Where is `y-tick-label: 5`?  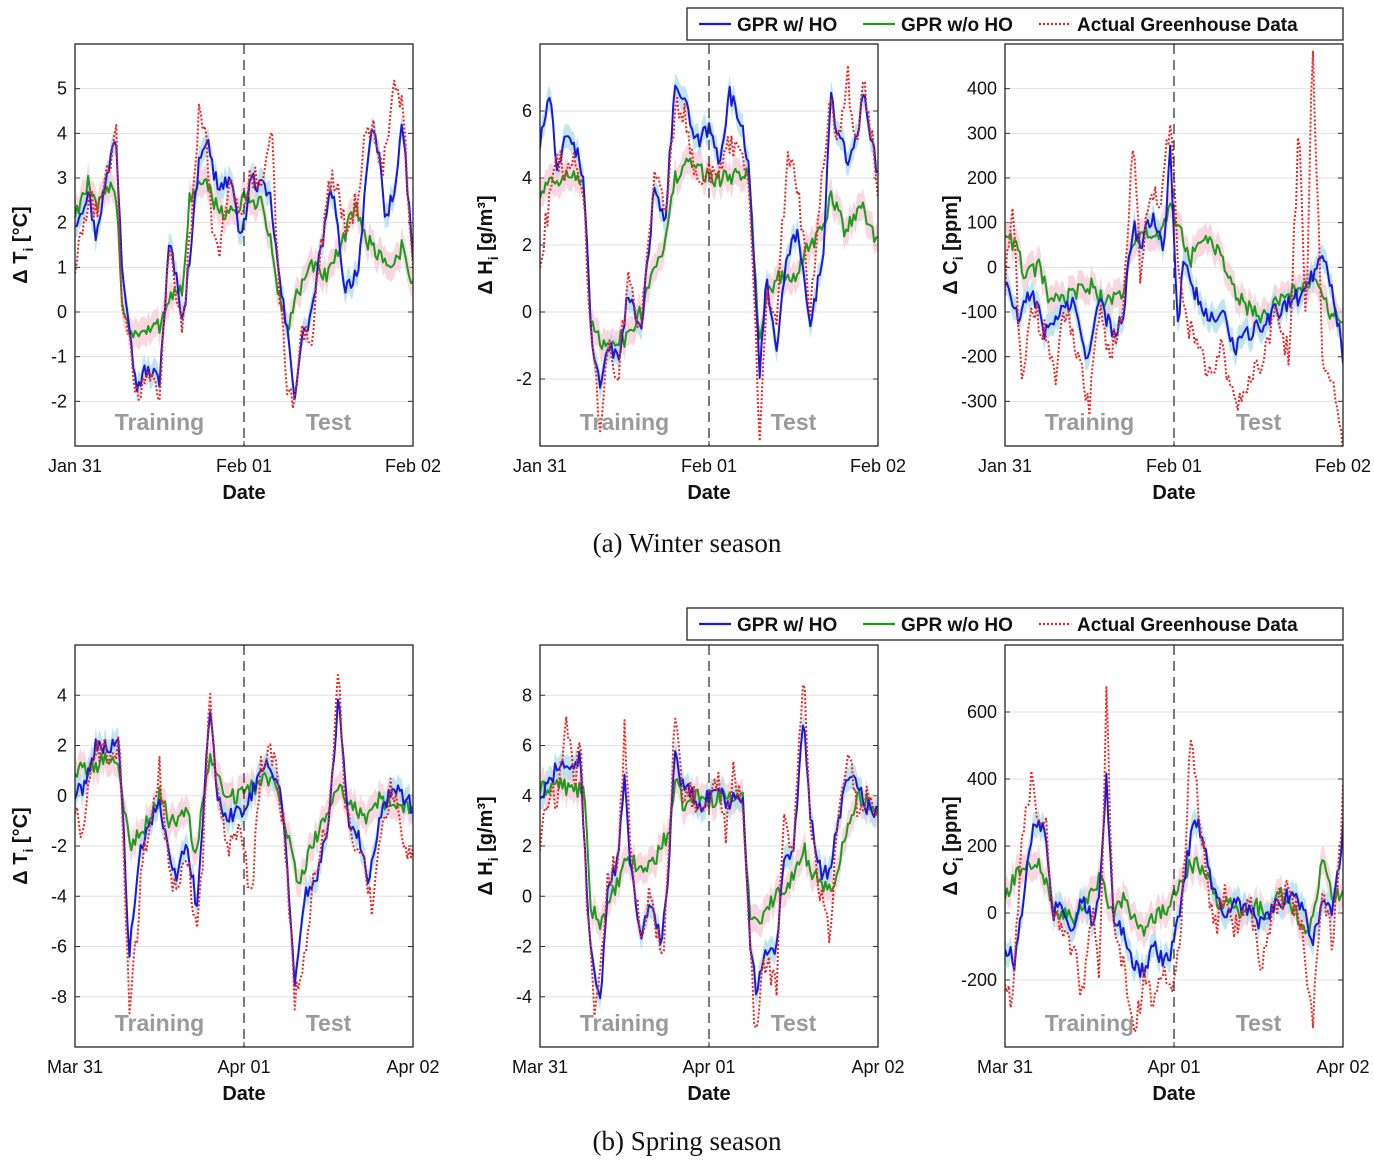
y-tick-label: 5 is located at coordinates (62, 89).